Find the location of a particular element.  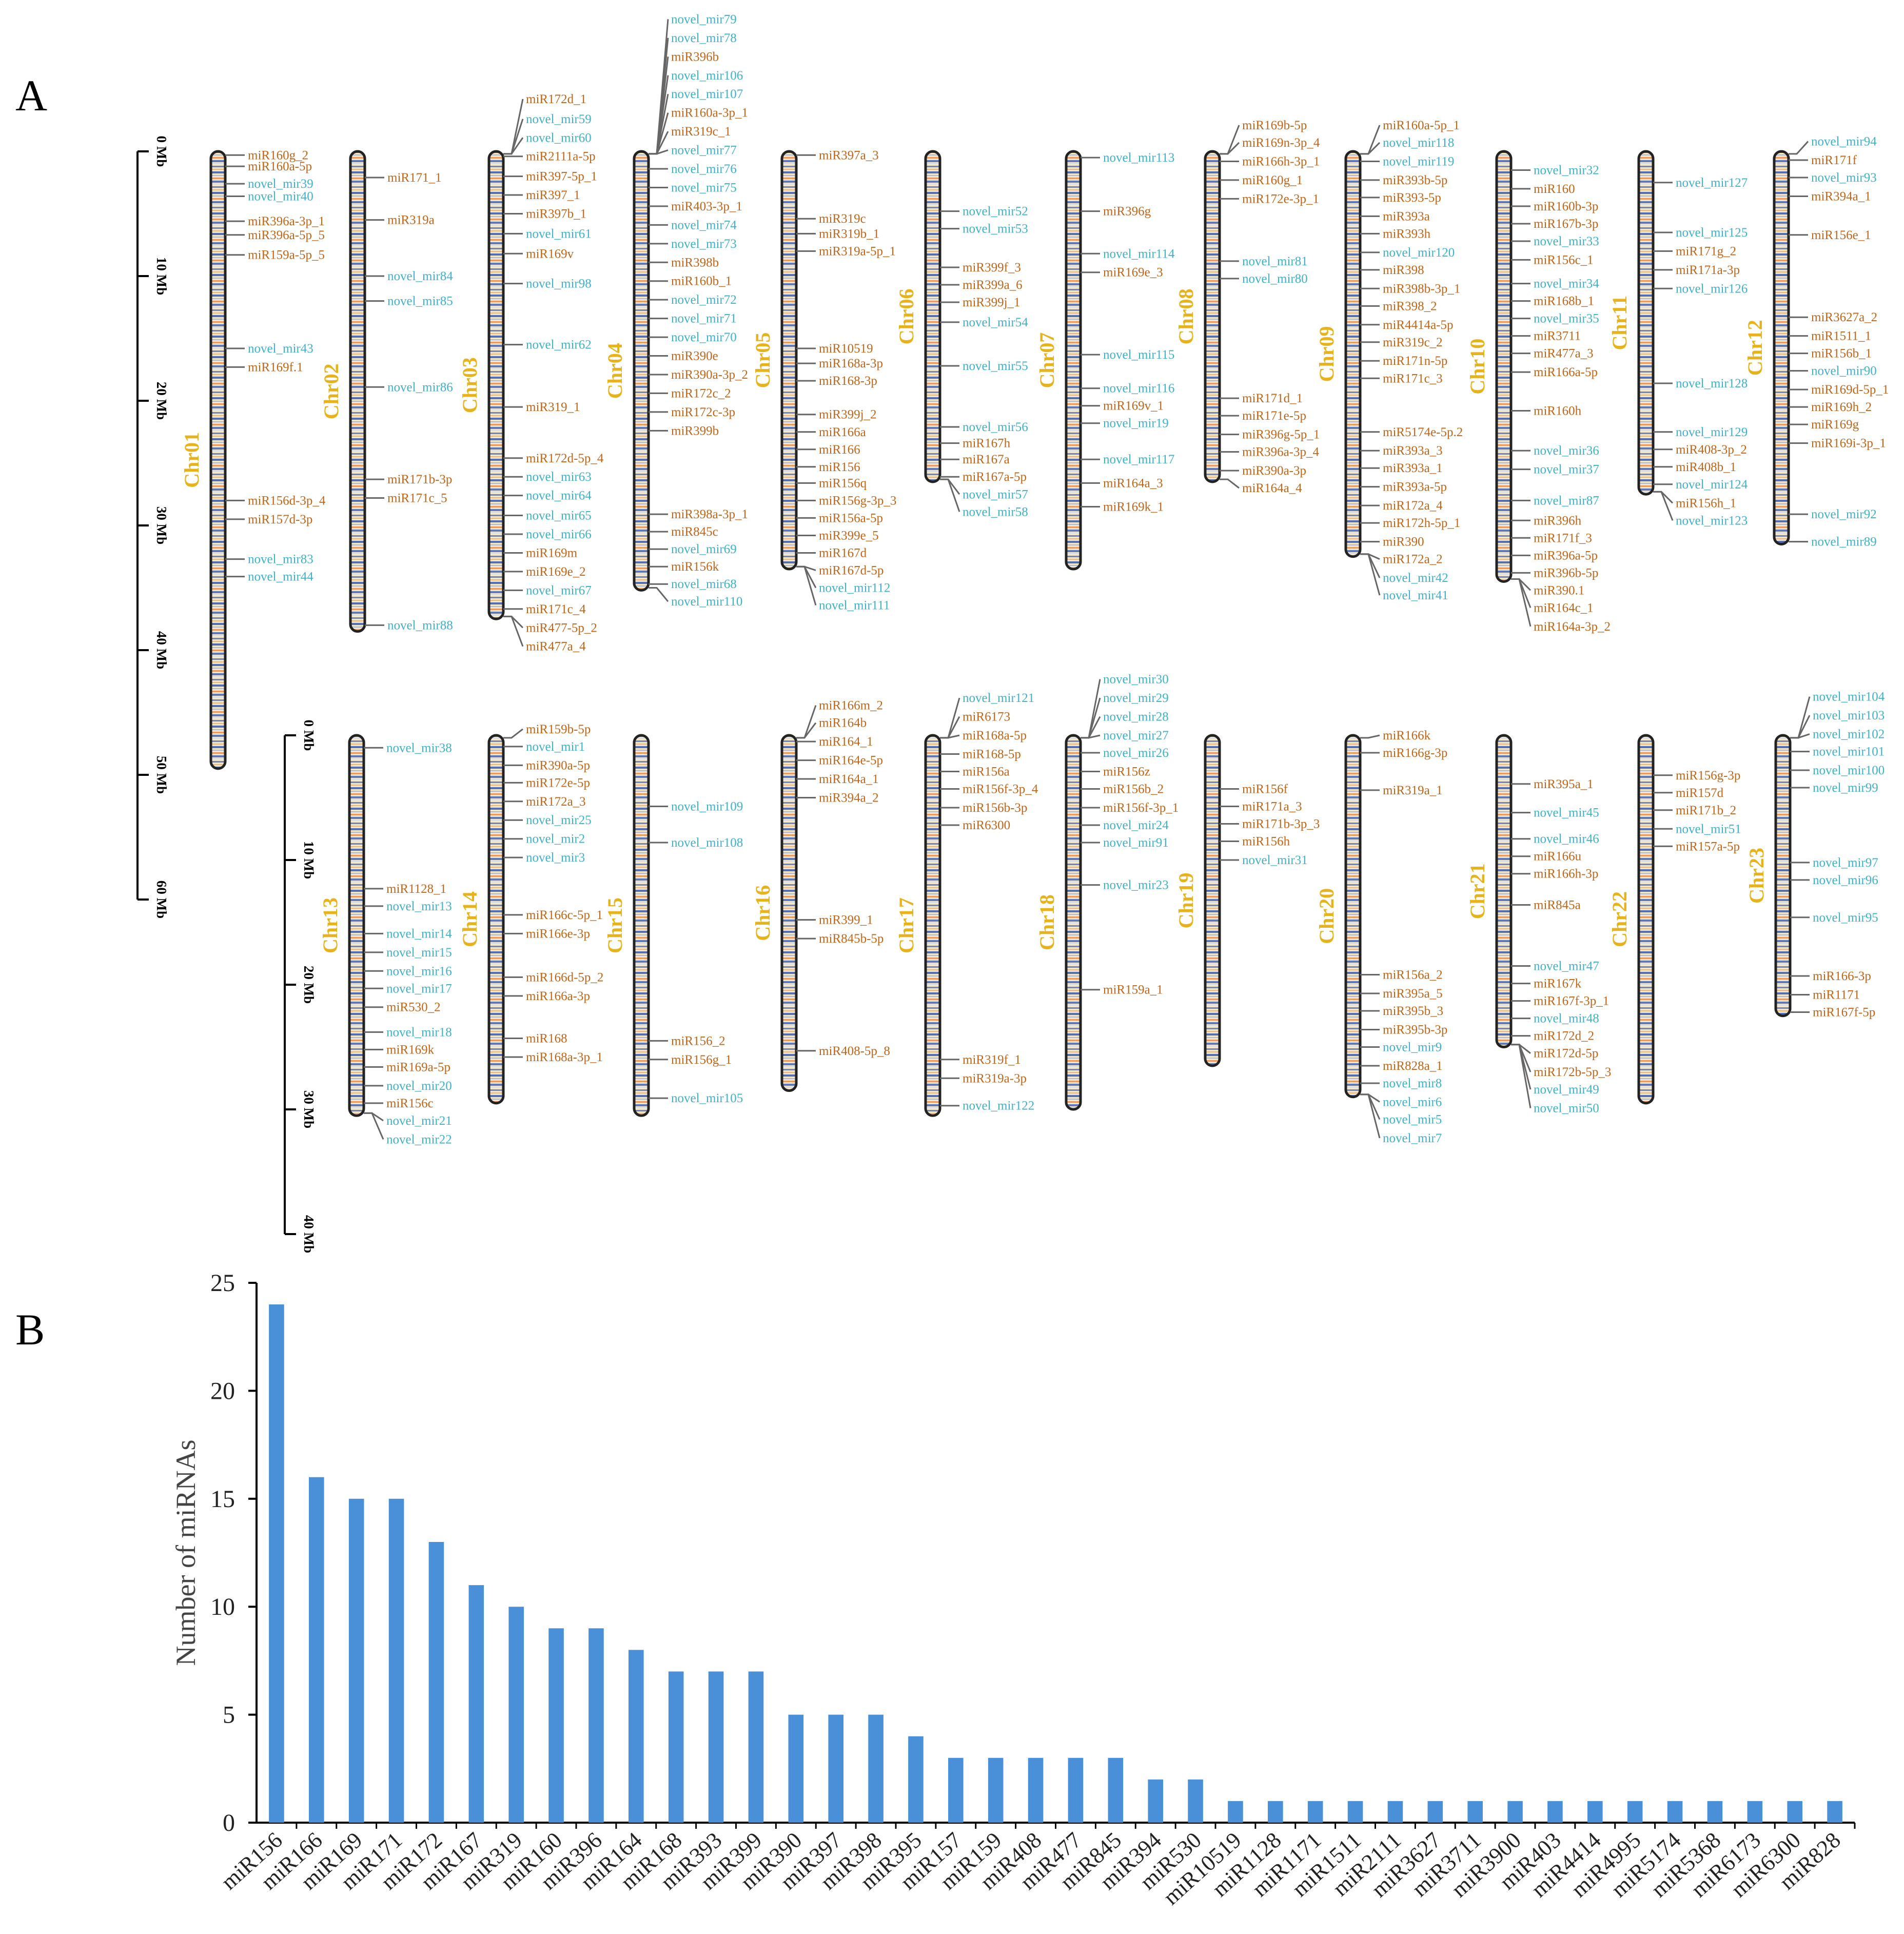

bar-mir390 is located at coordinates (796, 1768).